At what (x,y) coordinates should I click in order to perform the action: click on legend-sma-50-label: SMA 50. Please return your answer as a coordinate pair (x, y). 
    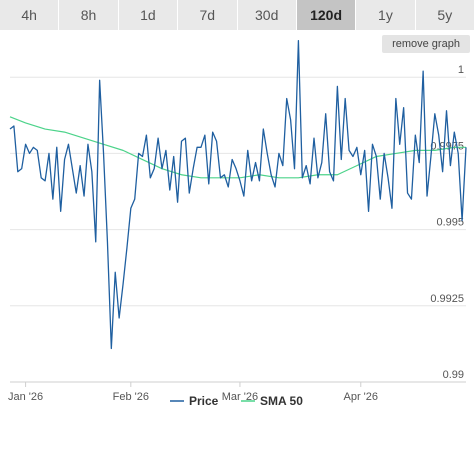
    Looking at the image, I should click on (281, 401).